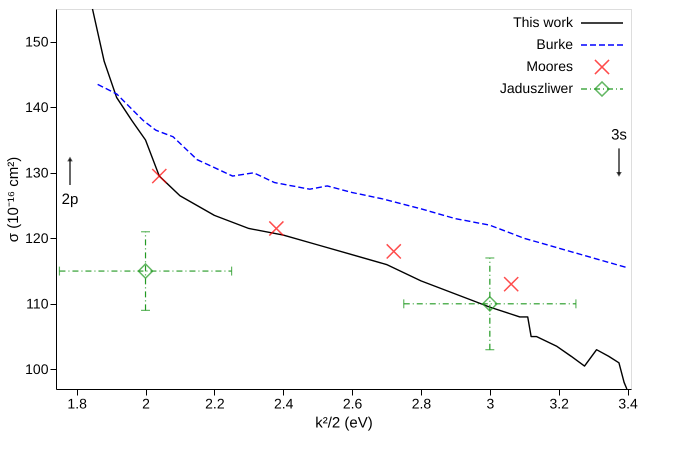 The height and width of the screenshot is (459, 677). What do you see at coordinates (422, 404) in the screenshot?
I see `x-tick-label: 2.8` at bounding box center [422, 404].